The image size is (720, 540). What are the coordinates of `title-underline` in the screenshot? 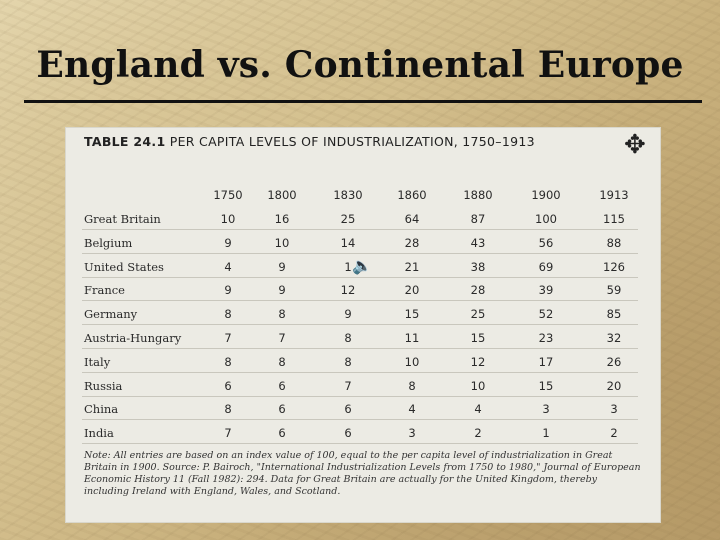 It's located at (363, 101).